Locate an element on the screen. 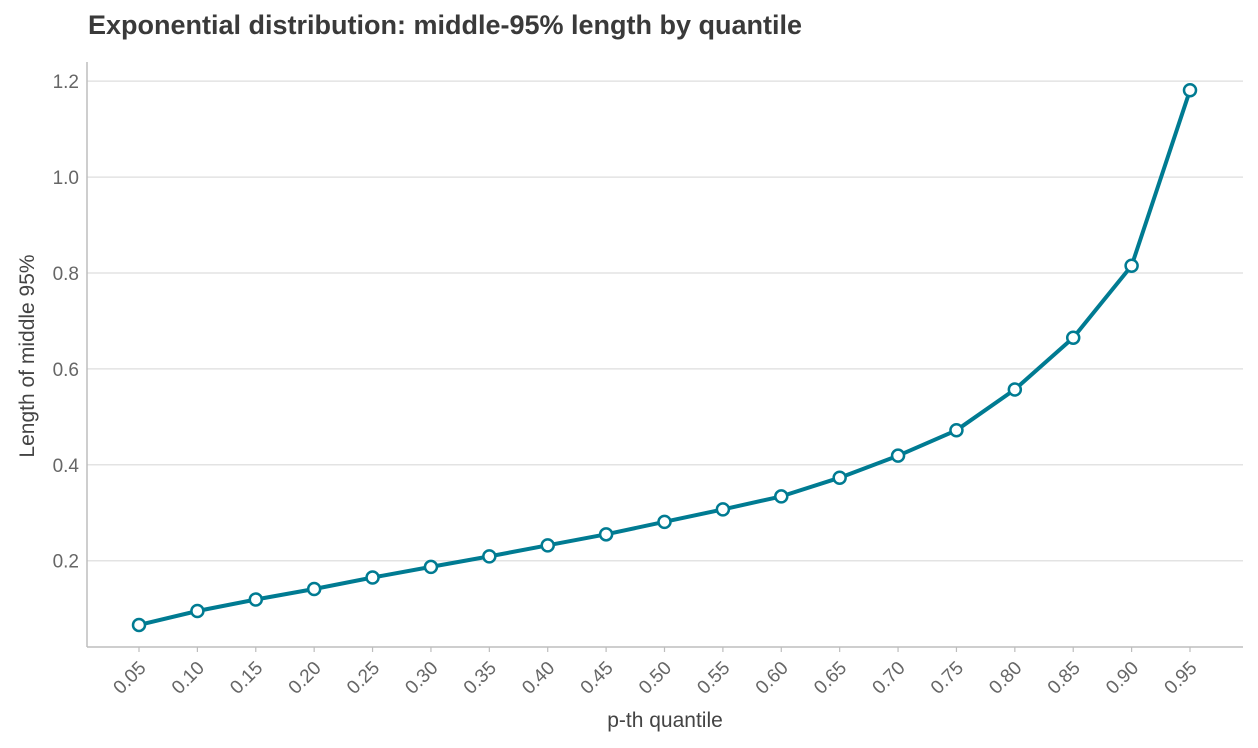 The image size is (1258, 748). x-axis-label: p-th quantile is located at coordinates (665, 720).